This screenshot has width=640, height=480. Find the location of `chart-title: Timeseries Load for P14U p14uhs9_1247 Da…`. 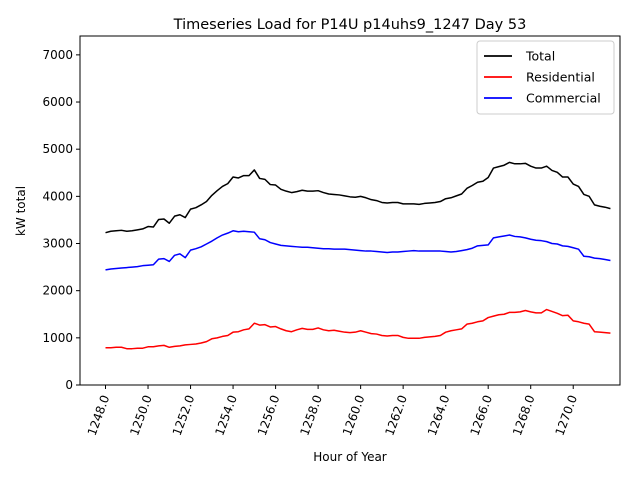

chart-title: Timeseries Load for P14U p14uhs9_1247 Da… is located at coordinates (350, 25).